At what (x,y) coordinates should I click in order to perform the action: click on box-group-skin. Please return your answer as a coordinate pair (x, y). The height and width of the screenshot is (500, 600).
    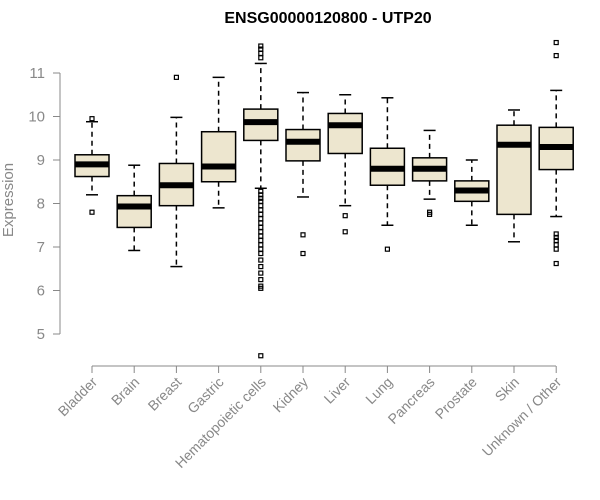
    Looking at the image, I should click on (514, 176).